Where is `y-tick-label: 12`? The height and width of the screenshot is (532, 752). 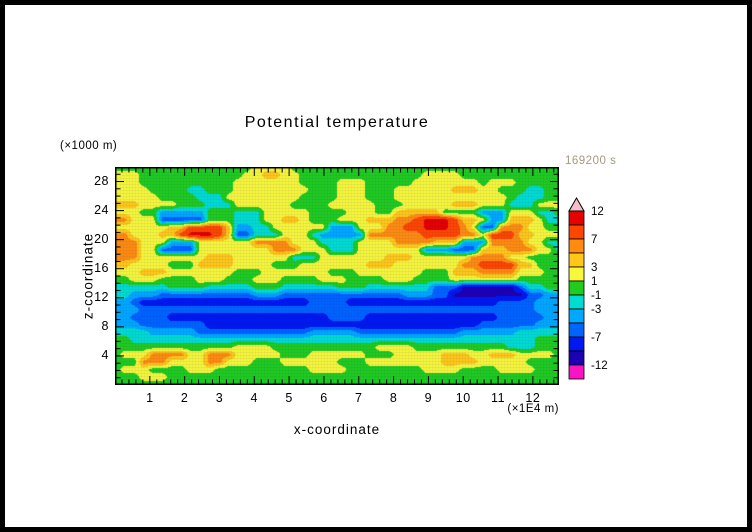 y-tick-label: 12 is located at coordinates (101, 296).